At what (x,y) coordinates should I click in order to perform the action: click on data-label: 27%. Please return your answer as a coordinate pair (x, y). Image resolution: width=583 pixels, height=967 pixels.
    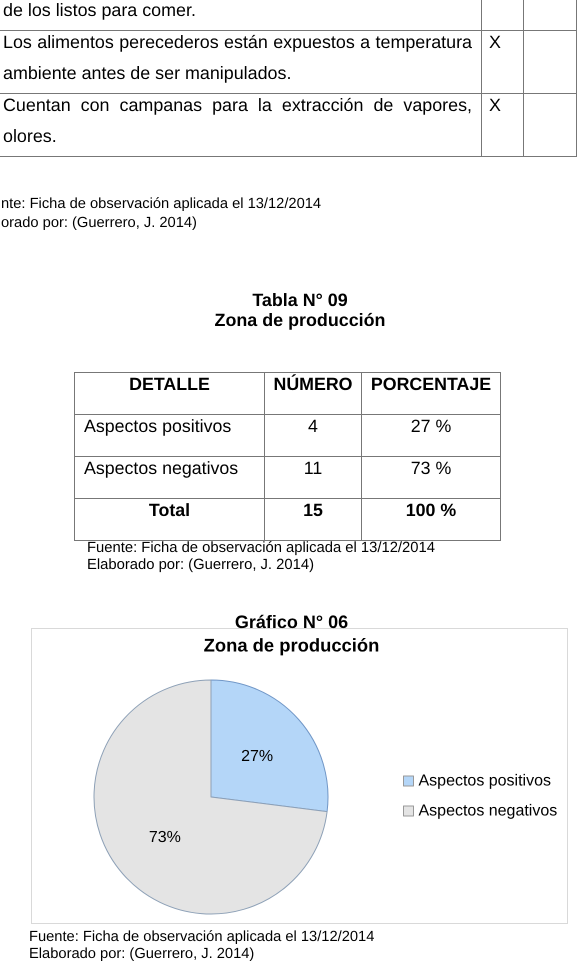
    Looking at the image, I should click on (257, 756).